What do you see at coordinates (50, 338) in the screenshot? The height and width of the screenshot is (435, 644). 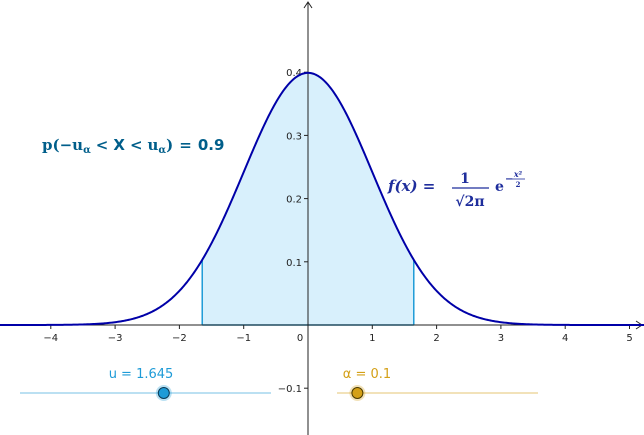 I see `x-tick-label: −4` at bounding box center [50, 338].